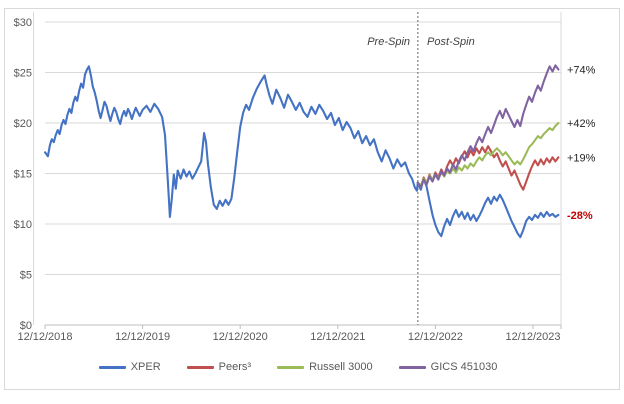 This screenshot has height=404, width=624. I want to click on legend-label: XPER, so click(145, 367).